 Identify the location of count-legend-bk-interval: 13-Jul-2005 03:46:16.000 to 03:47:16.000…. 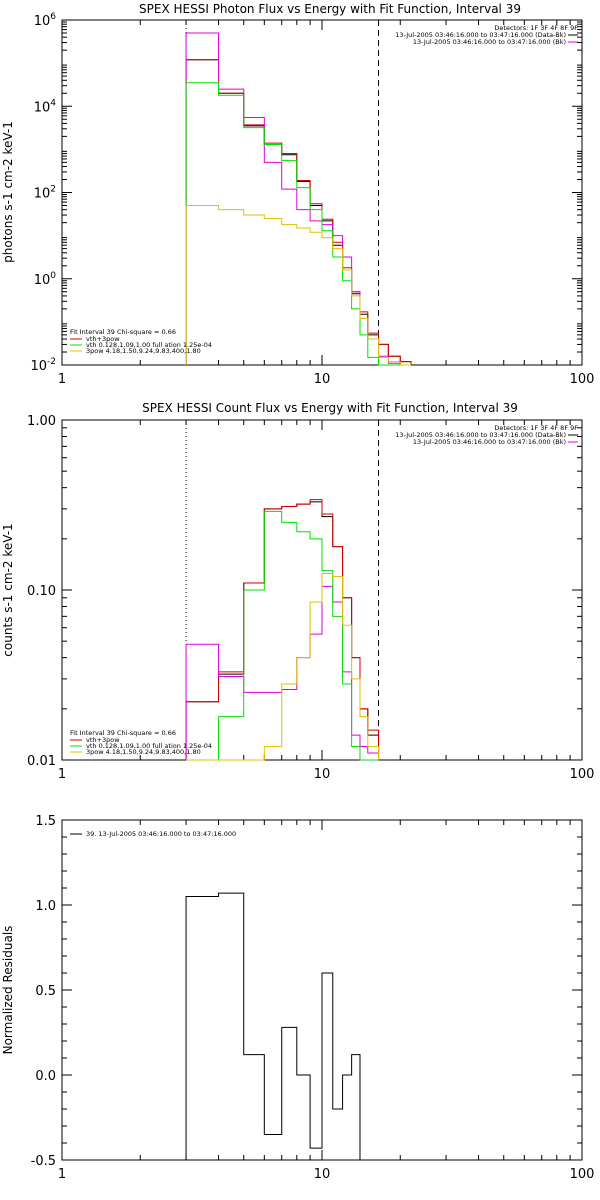
(489, 442).